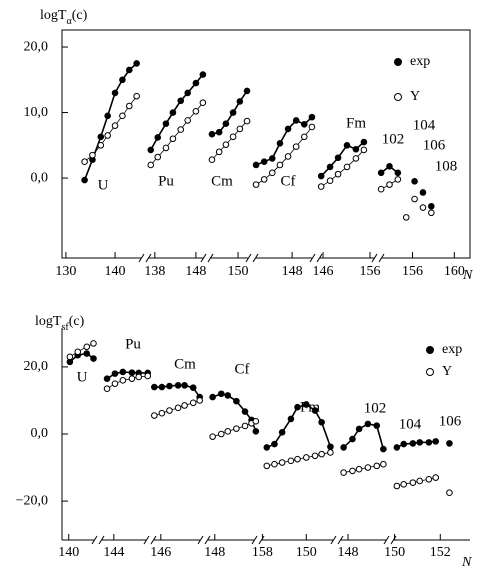 This screenshot has height=572, width=482. Describe the element at coordinates (80, 15) in the screenshot. I see `y-axis-label-part: (c)` at that location.